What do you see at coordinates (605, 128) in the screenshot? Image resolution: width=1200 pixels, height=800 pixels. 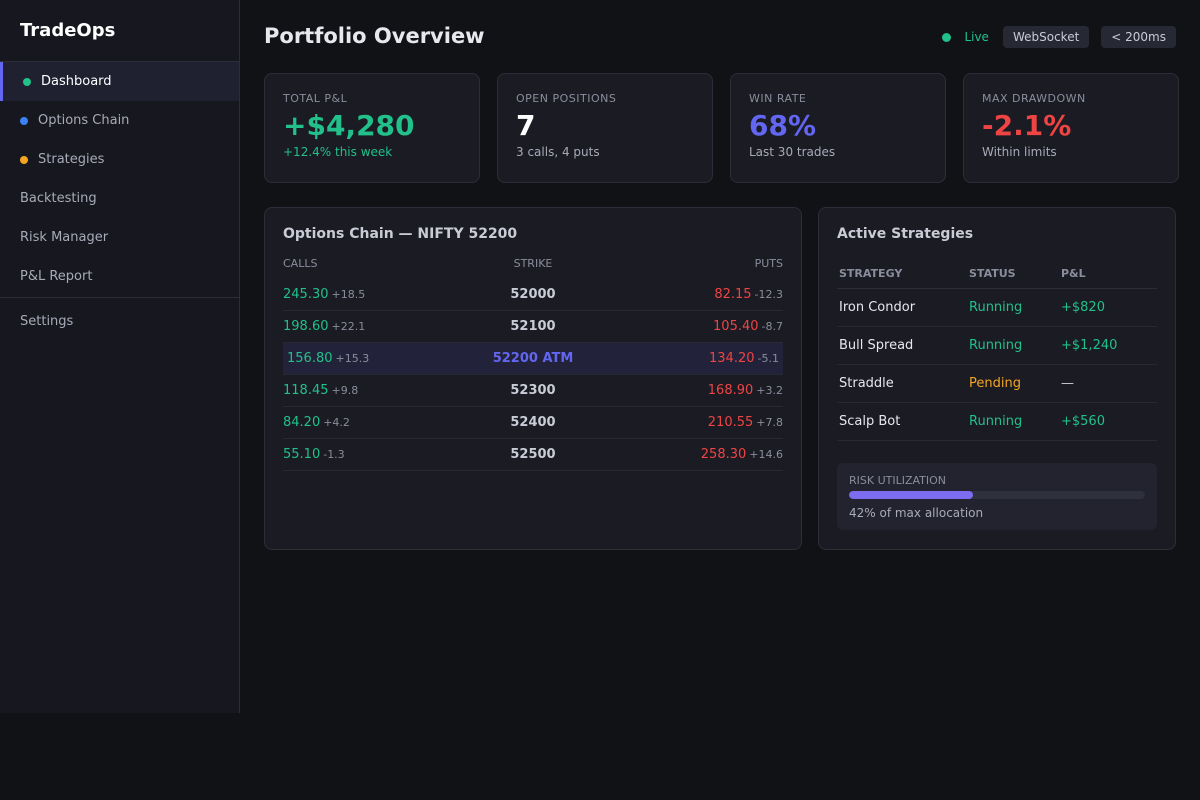 I see `stat-card-open-positions: OPEN POSITIONS 7 3 calls, 4 puts` at bounding box center [605, 128].